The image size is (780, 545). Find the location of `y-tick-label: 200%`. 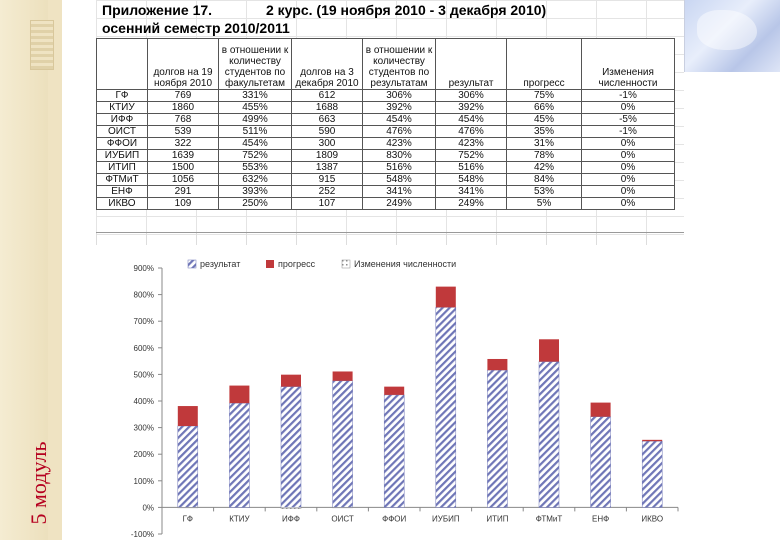

y-tick-label: 200% is located at coordinates (144, 454).